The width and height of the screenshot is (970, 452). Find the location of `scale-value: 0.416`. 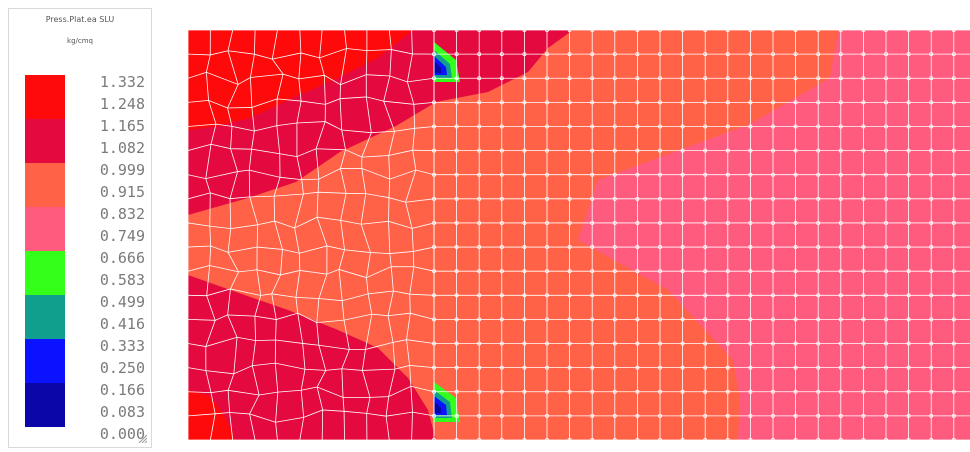

scale-value: 0.416 is located at coordinates (122, 324).